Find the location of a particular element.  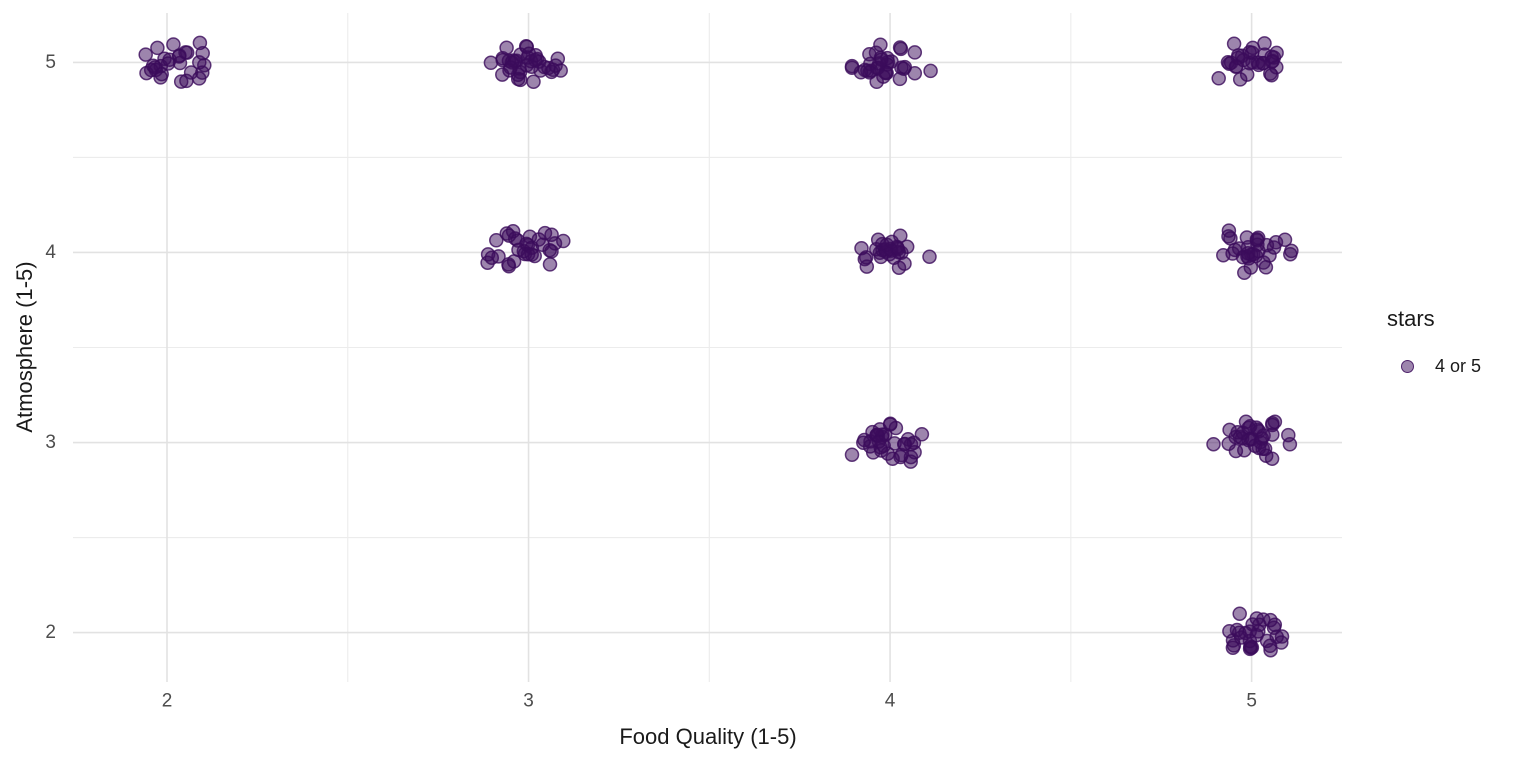

legend: stars 4 or 5 is located at coordinates (1434, 341).